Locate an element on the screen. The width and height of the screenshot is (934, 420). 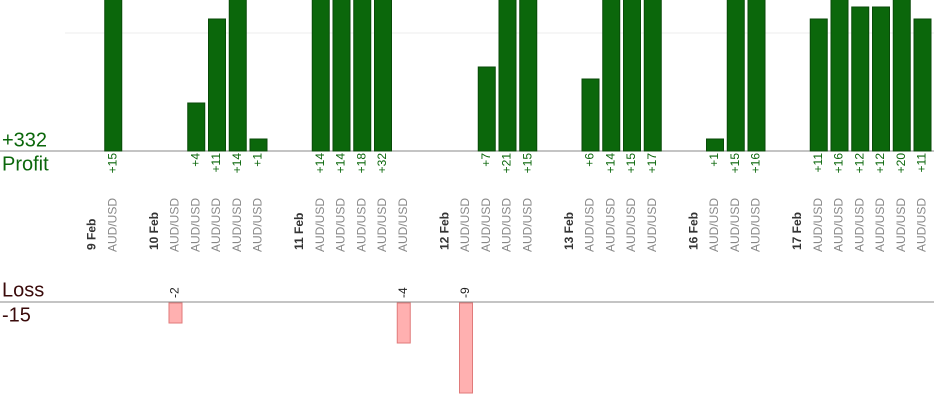
profit-title: Profit is located at coordinates (25, 164).